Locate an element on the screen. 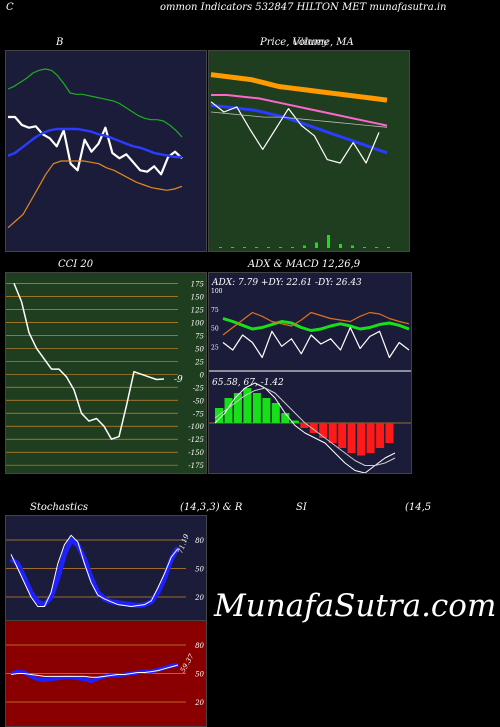 The image size is (500, 727). macd-values-text: 65.58, 67, -1.42 is located at coordinates (248, 383).